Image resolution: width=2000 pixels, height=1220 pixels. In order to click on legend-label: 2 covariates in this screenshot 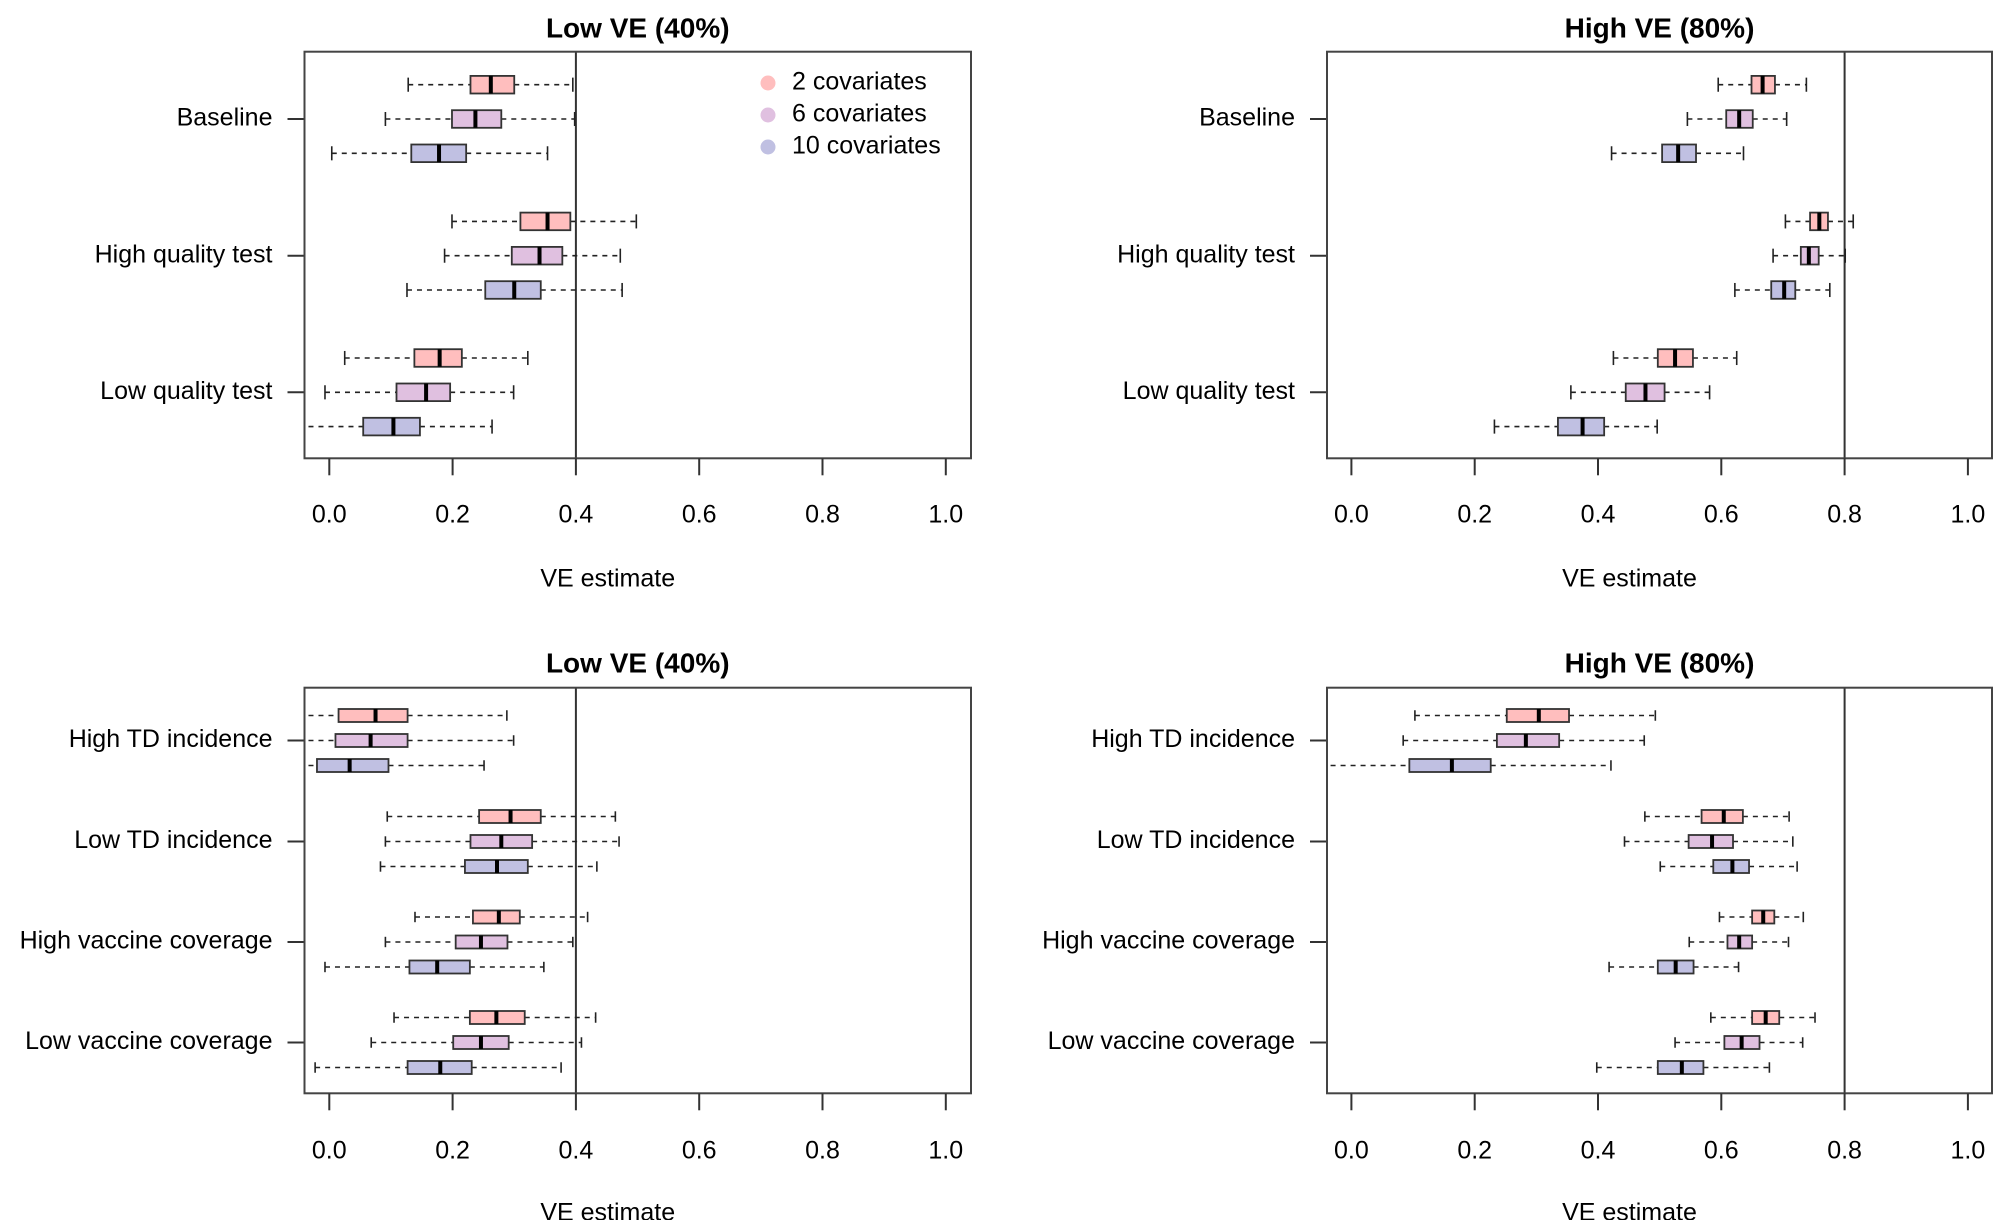, I will do `click(859, 82)`.